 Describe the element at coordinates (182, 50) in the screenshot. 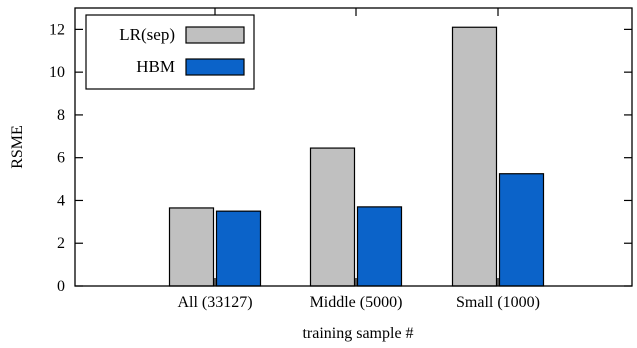

I see `legend-items: LR(sep) HBM` at that location.